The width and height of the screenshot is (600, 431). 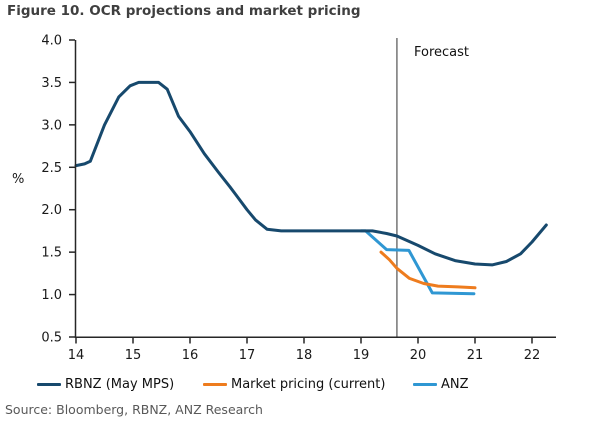 I want to click on series-line-market-pricing-current, so click(x=428, y=270).